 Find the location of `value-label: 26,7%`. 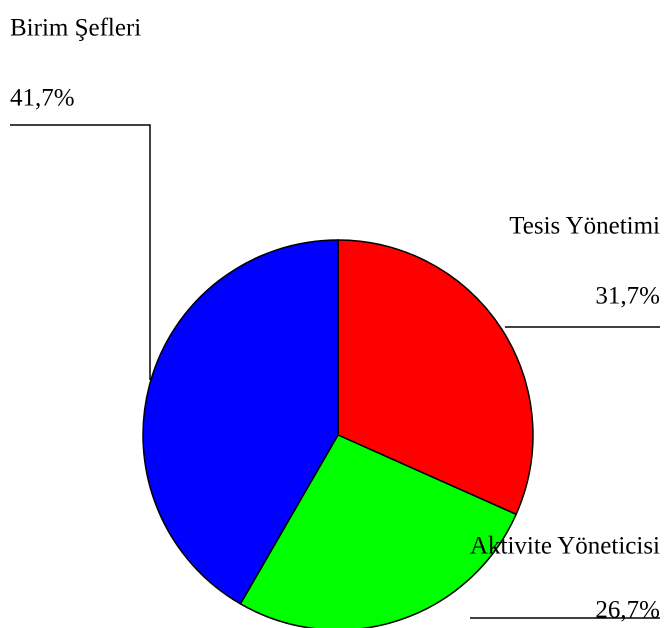

value-label: 26,7% is located at coordinates (627, 610).